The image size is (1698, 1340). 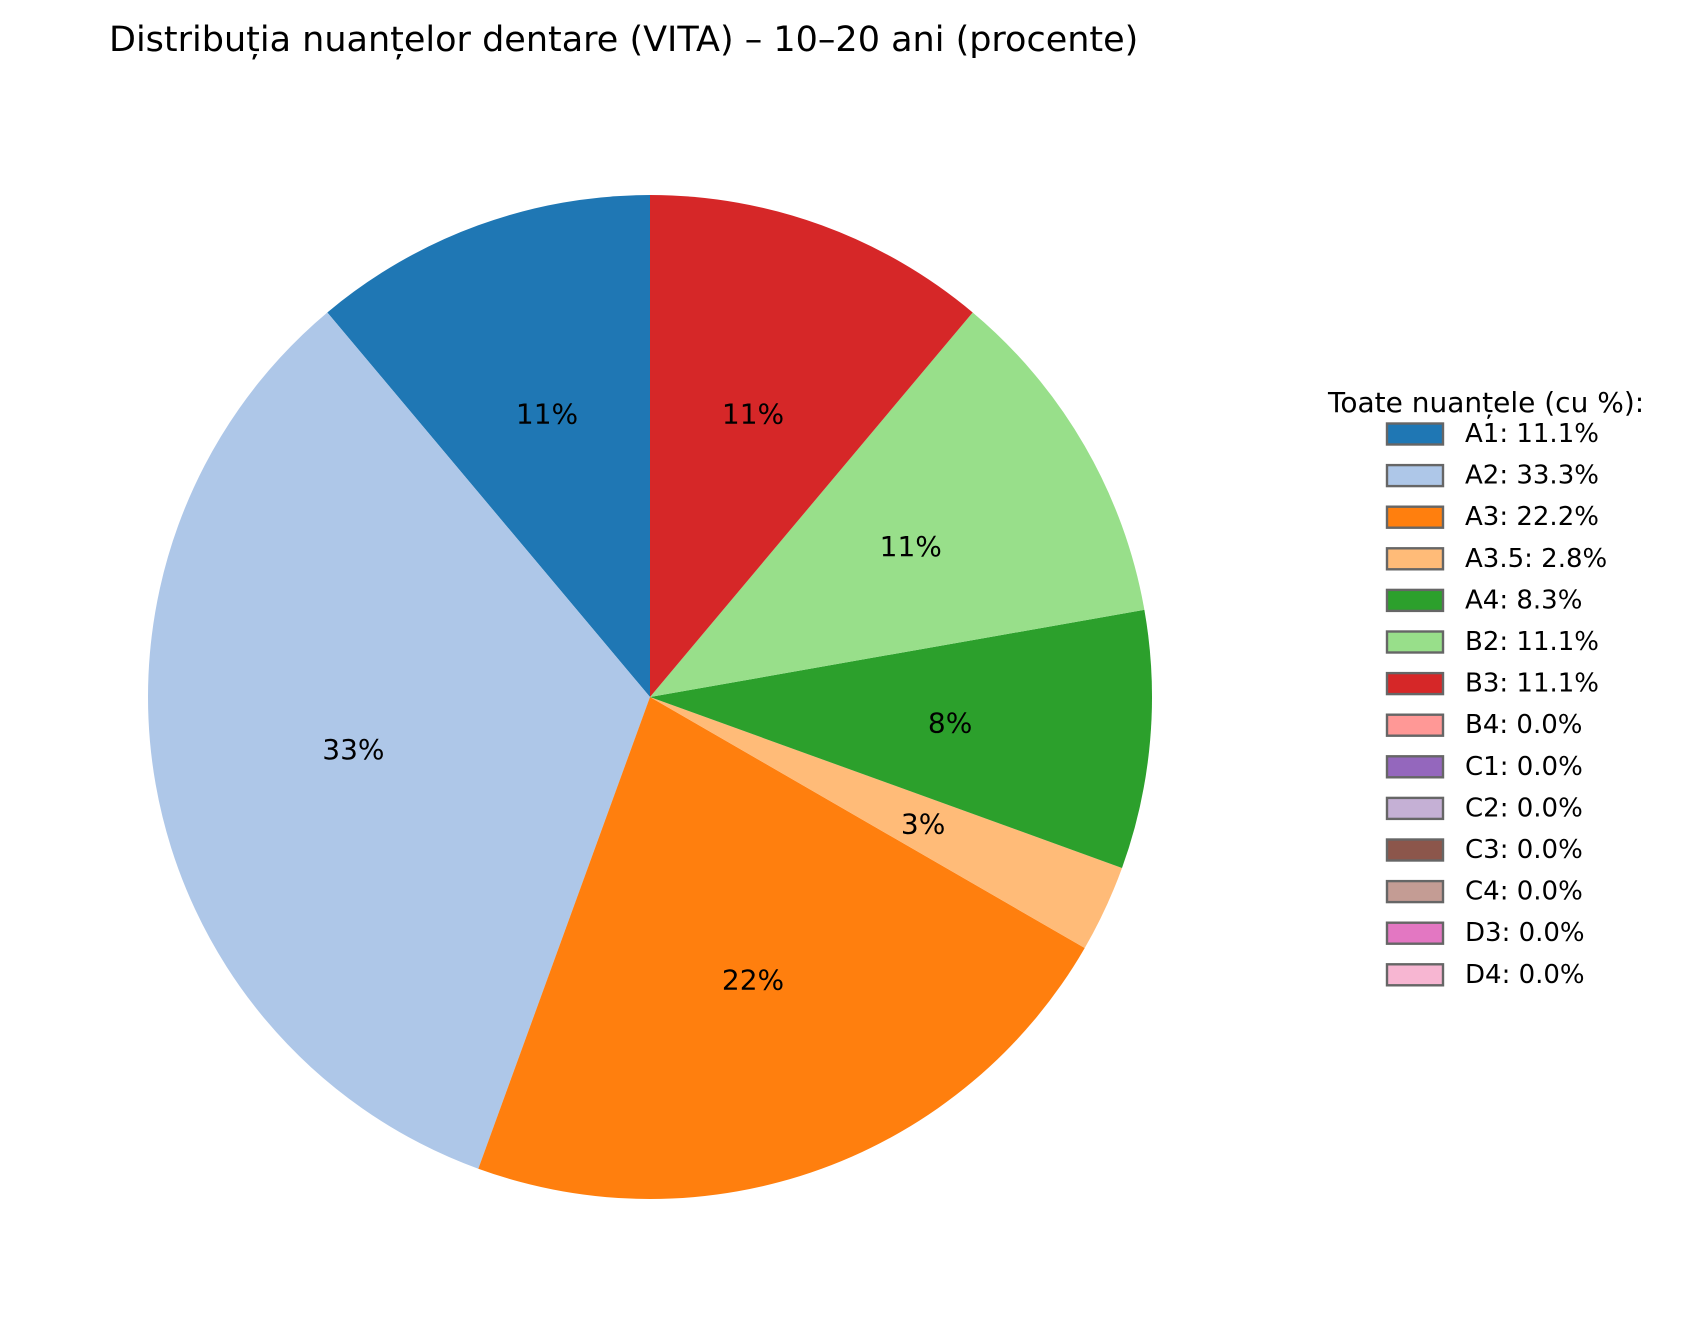 What do you see at coordinates (1524, 892) in the screenshot?
I see `legend-label-c4: C4: 0.0%` at bounding box center [1524, 892].